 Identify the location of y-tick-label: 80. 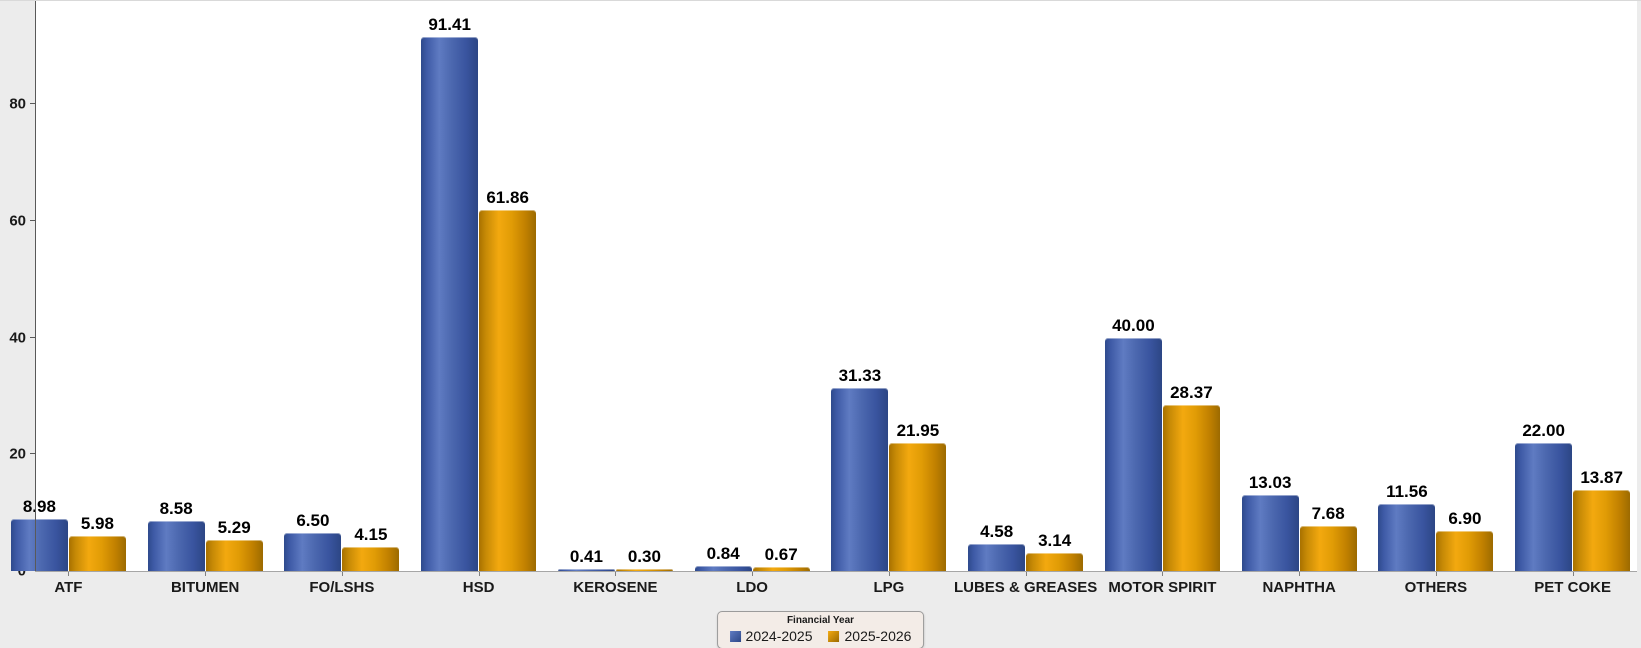
(17, 104).